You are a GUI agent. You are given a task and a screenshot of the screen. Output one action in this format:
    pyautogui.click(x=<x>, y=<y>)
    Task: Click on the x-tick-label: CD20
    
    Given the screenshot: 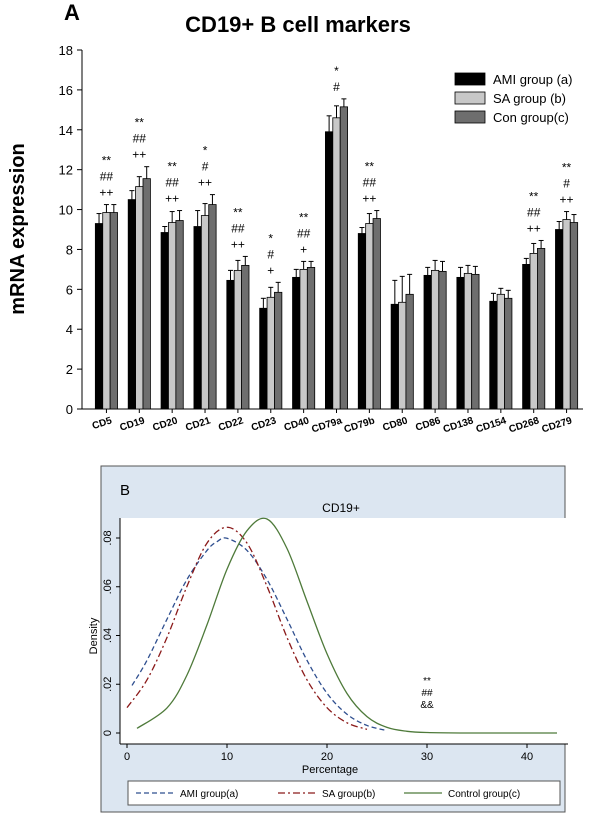 What is the action you would take?
    pyautogui.click(x=165, y=424)
    